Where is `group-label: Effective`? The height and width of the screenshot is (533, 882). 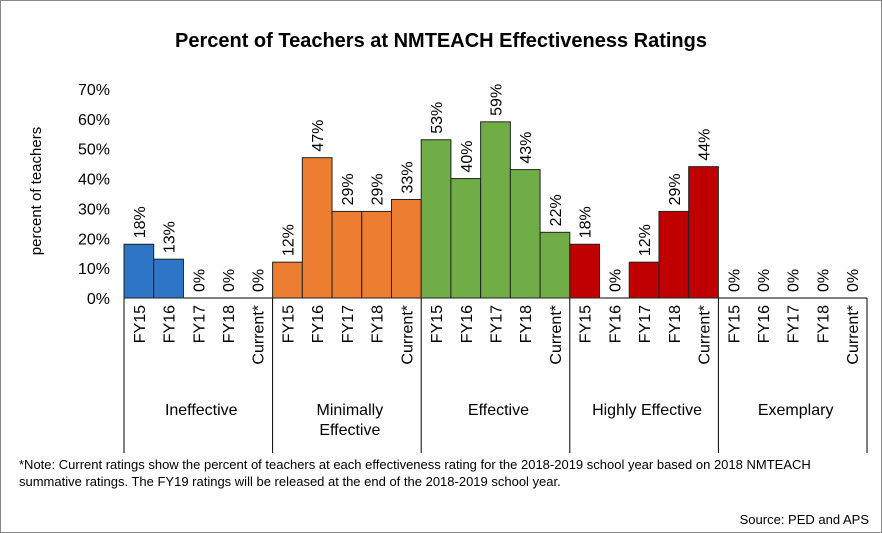 group-label: Effective is located at coordinates (498, 410).